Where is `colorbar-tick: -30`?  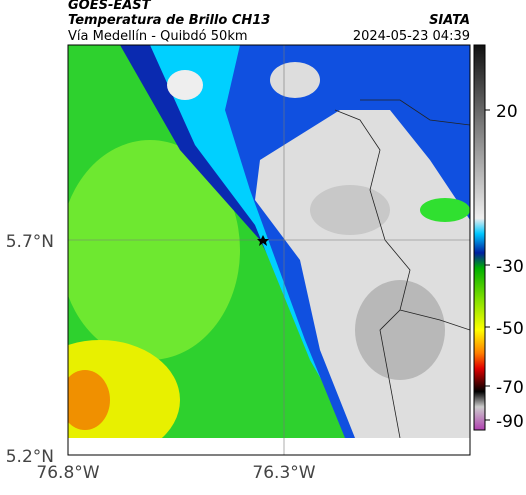
colorbar-tick: -30 is located at coordinates (510, 267).